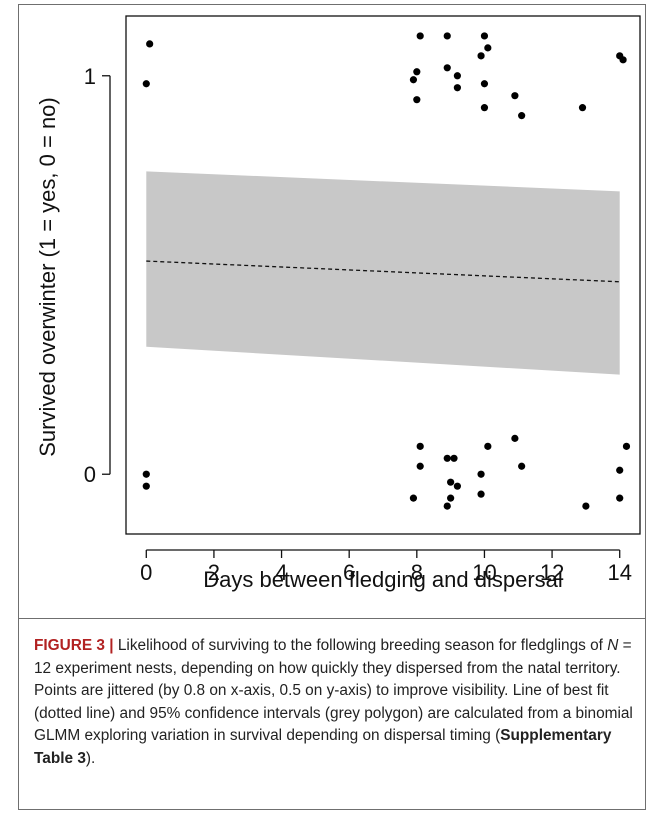  I want to click on fit-line, so click(383, 271).